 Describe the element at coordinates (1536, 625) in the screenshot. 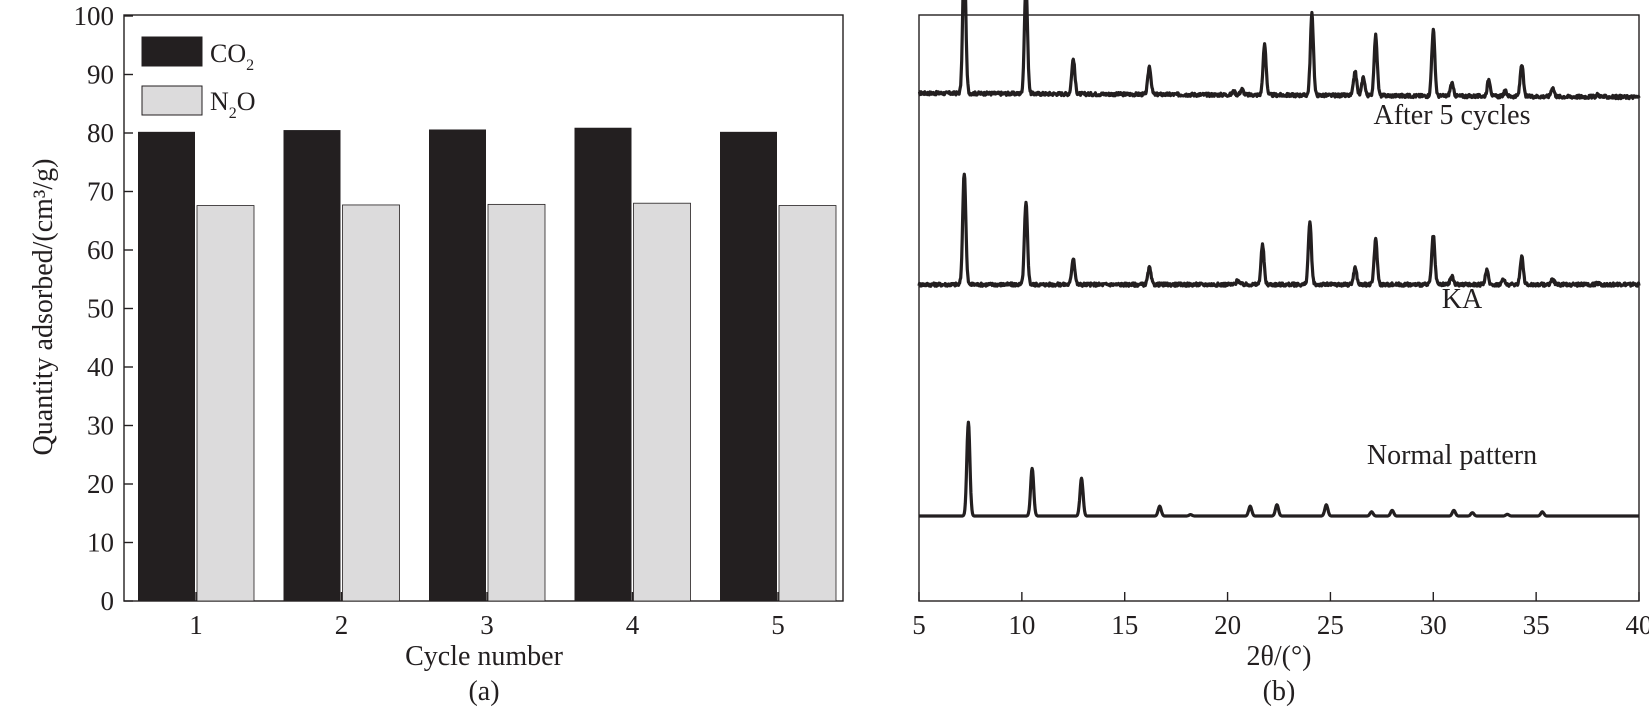

I see `x-tick-label: 35` at that location.